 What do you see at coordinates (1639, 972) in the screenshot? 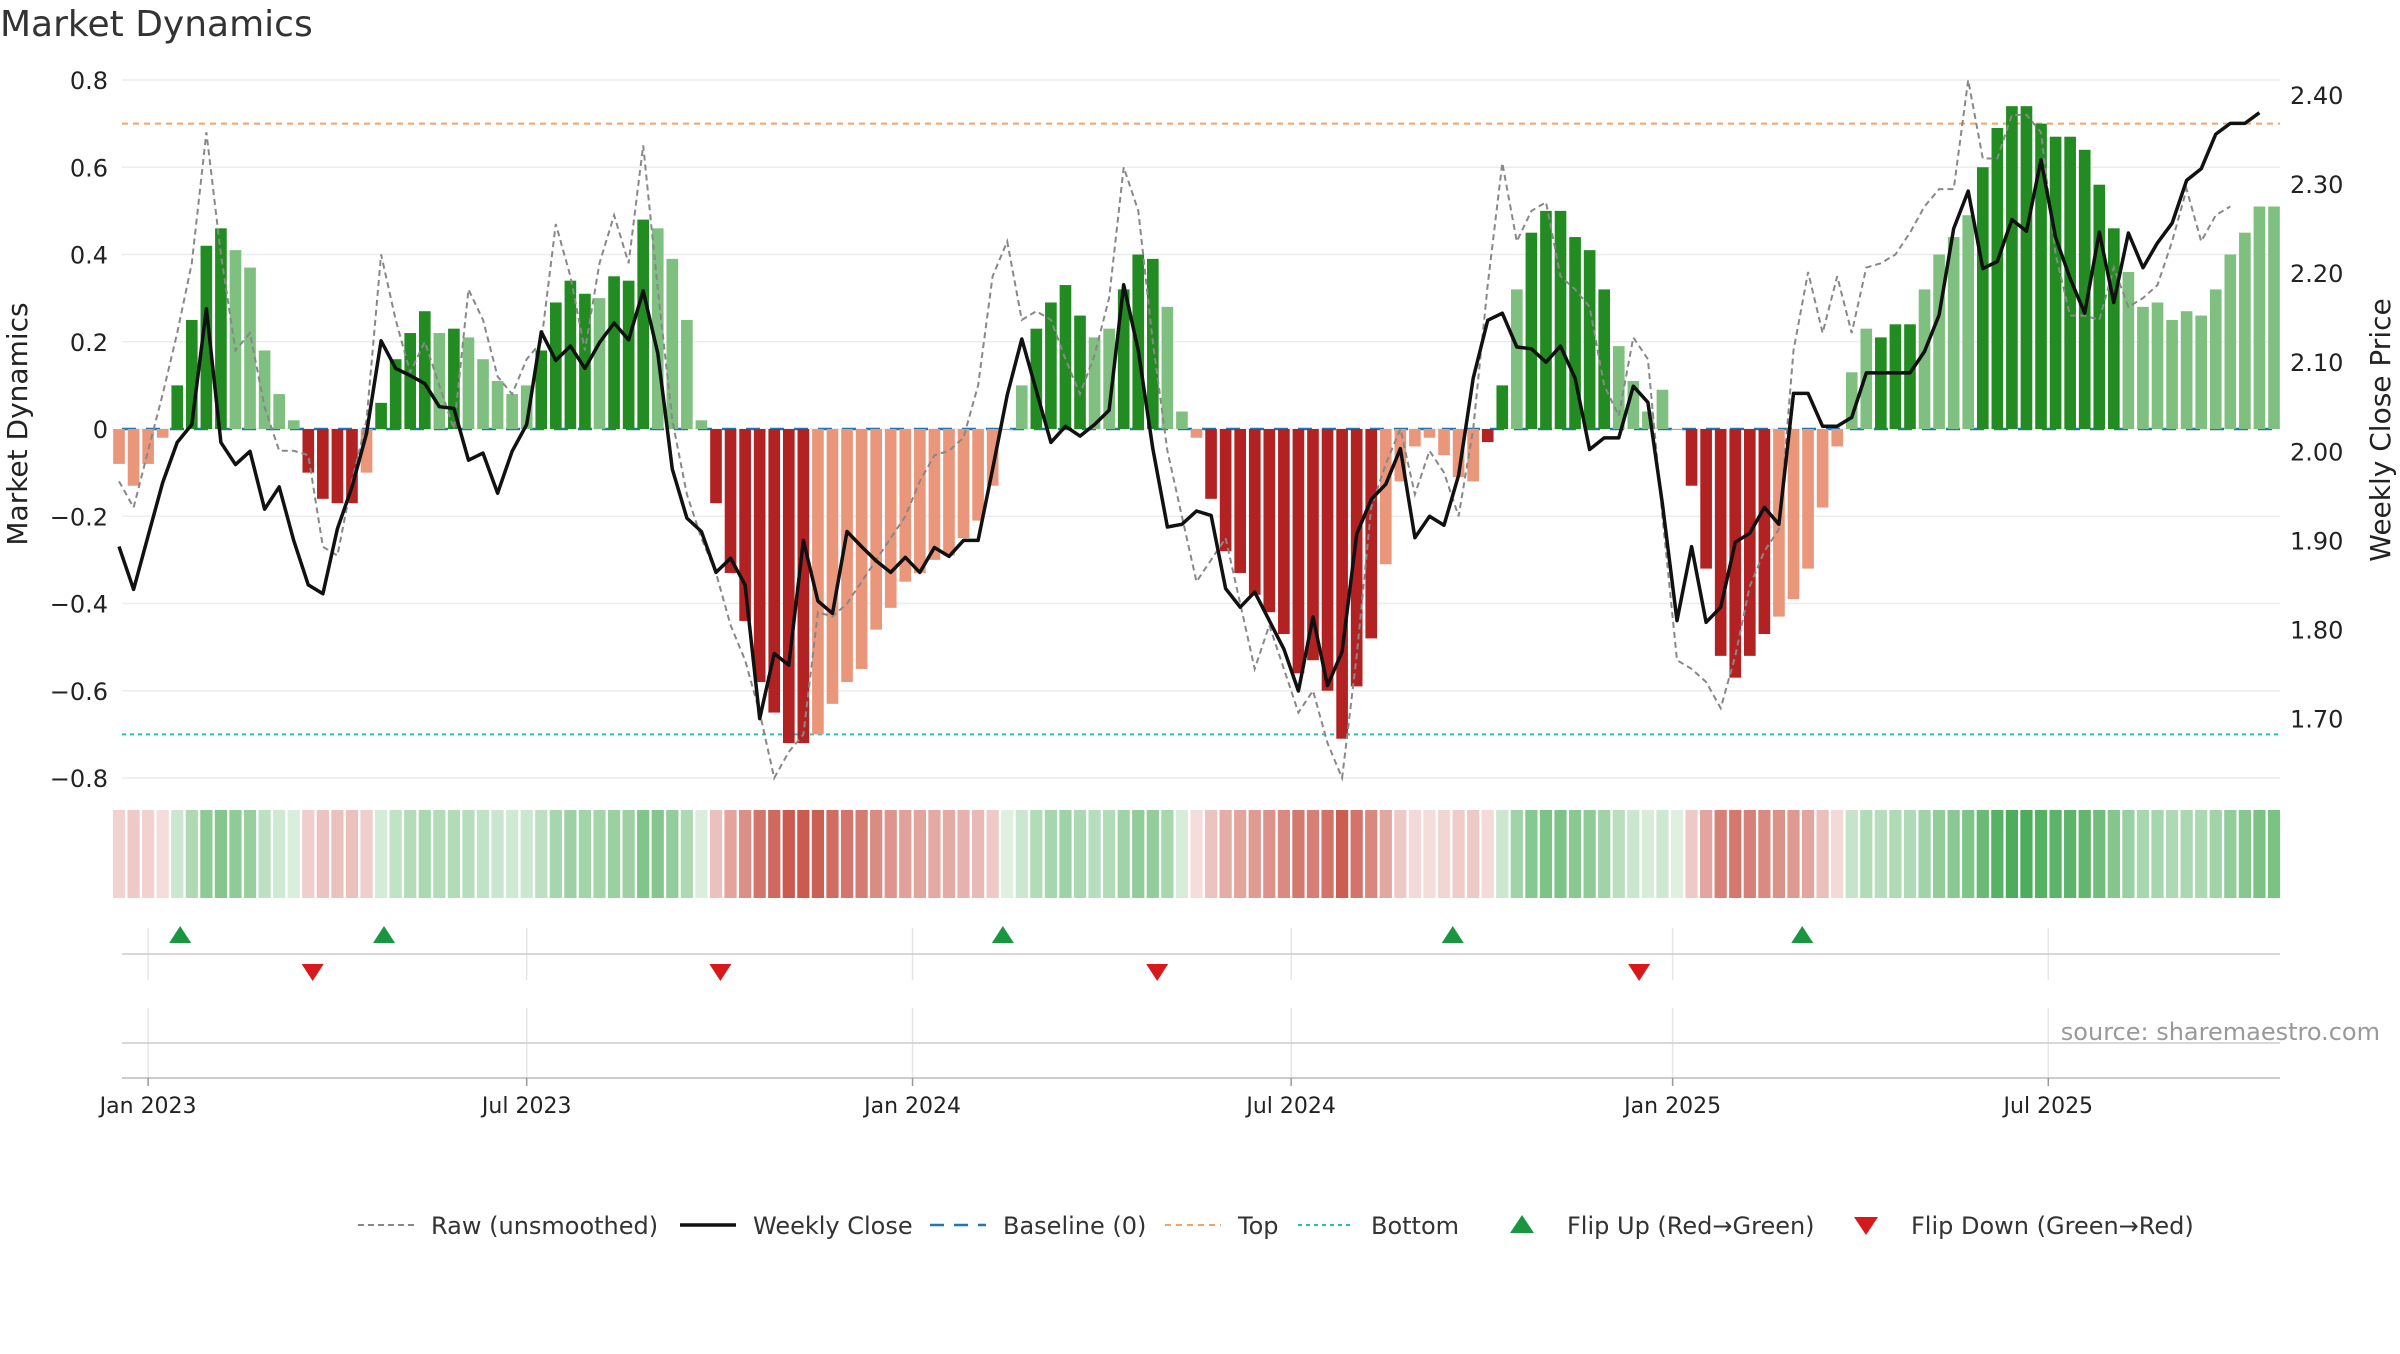
I see `flip-down-marker` at bounding box center [1639, 972].